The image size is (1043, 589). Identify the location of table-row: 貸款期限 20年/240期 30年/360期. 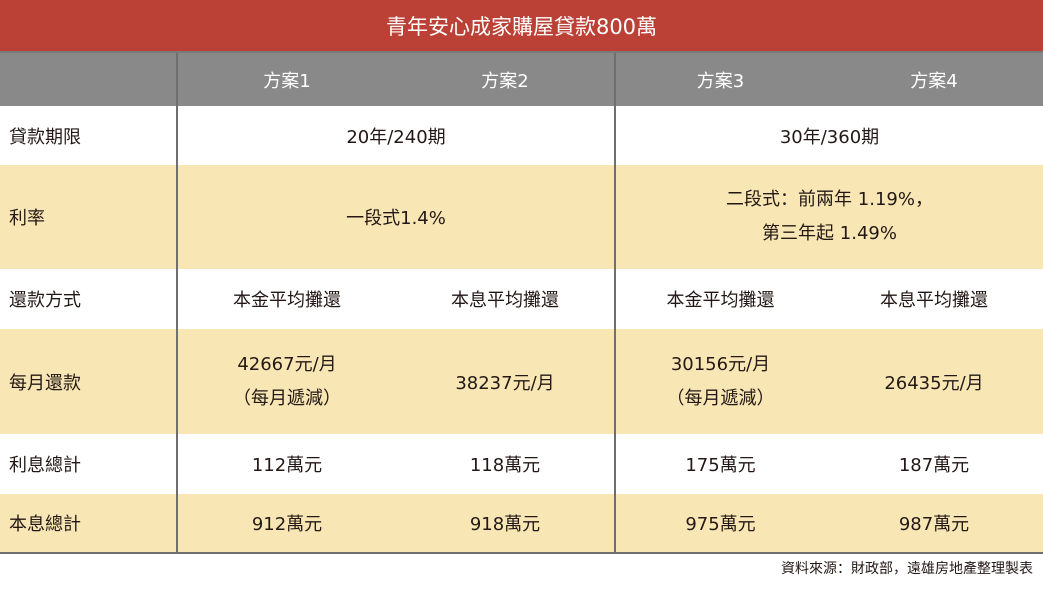
(521, 135).